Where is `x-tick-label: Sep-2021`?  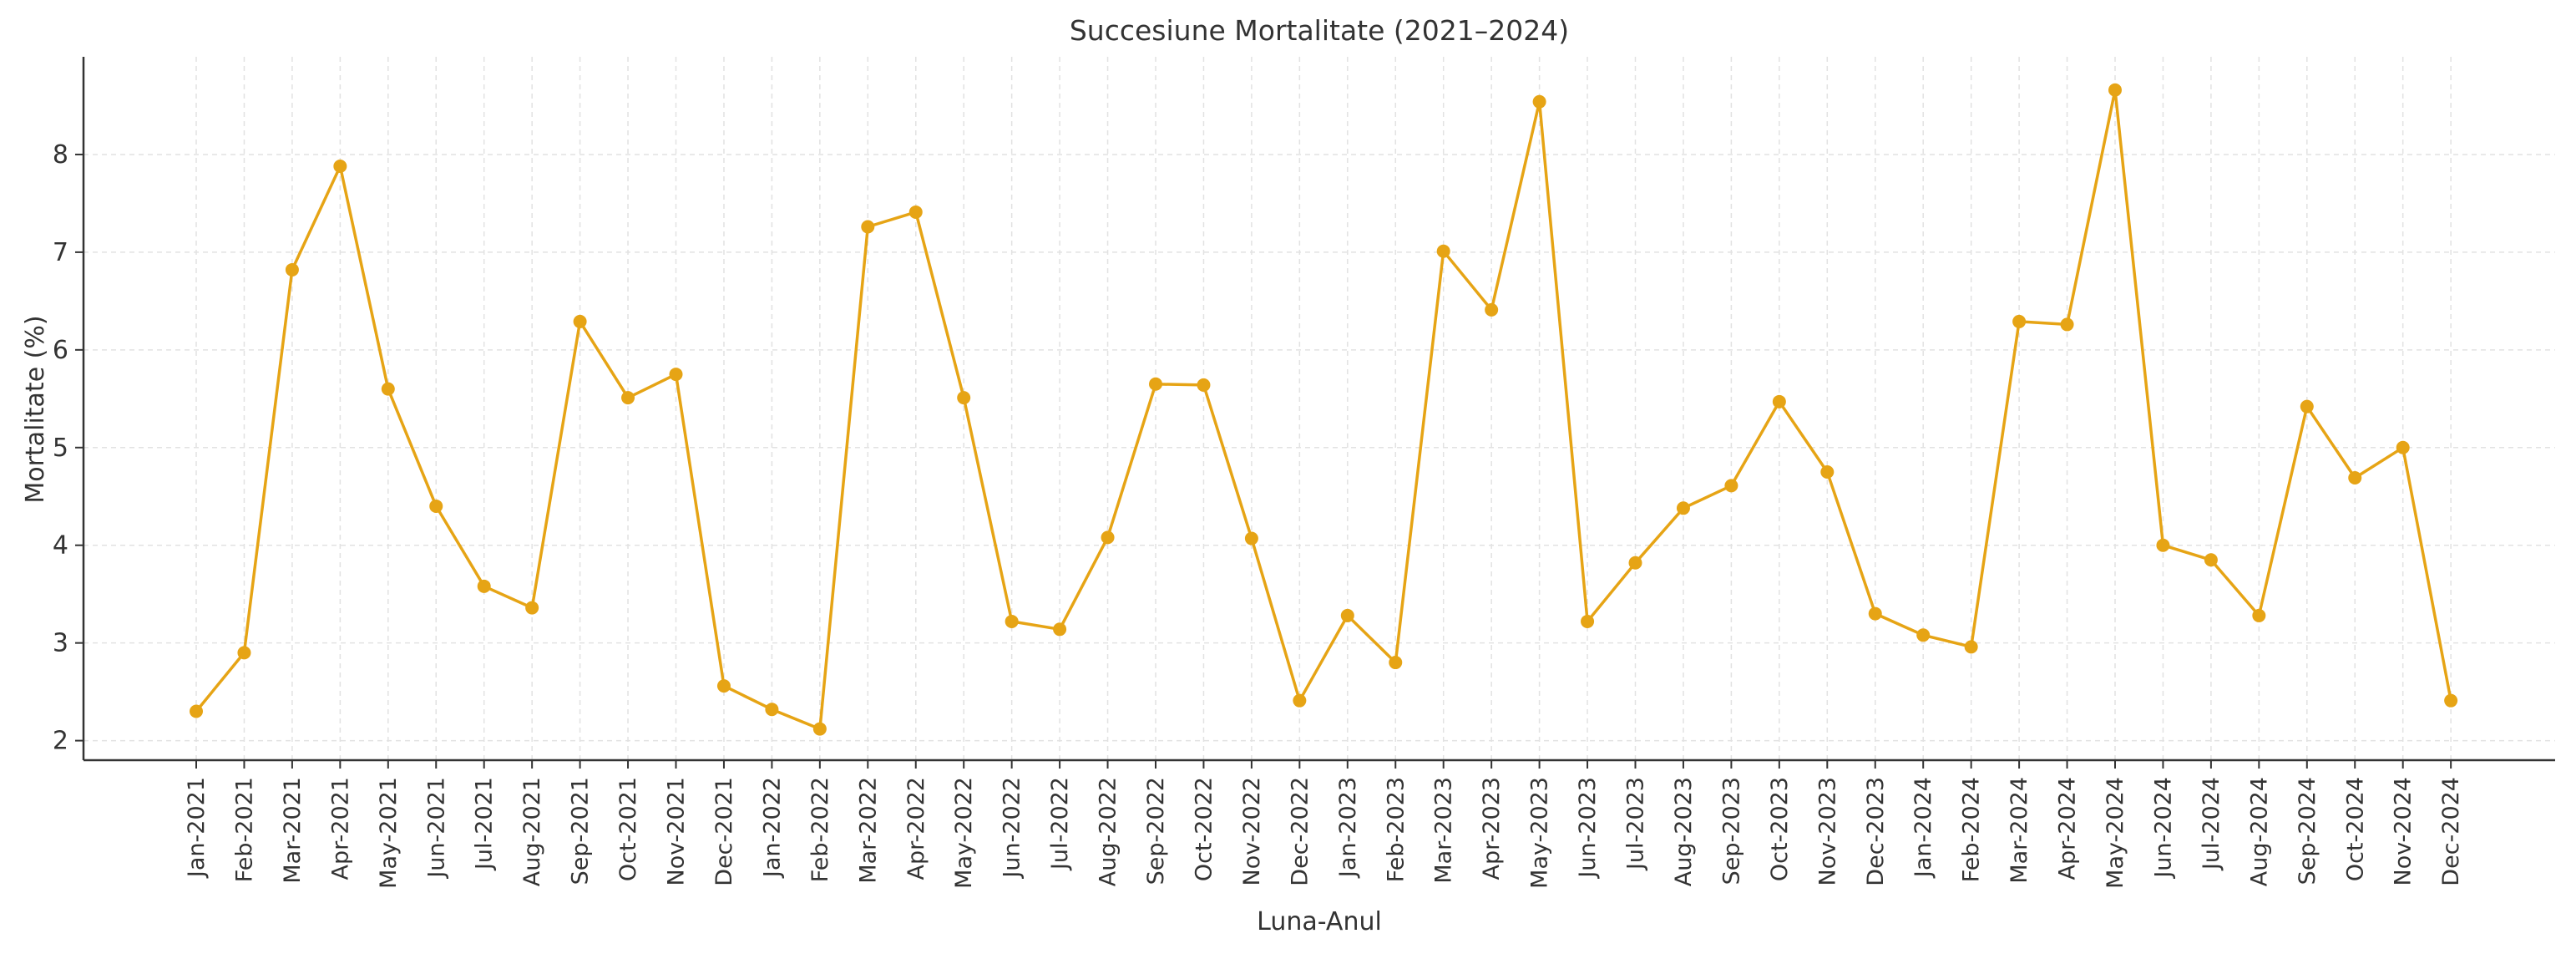 x-tick-label: Sep-2021 is located at coordinates (581, 831).